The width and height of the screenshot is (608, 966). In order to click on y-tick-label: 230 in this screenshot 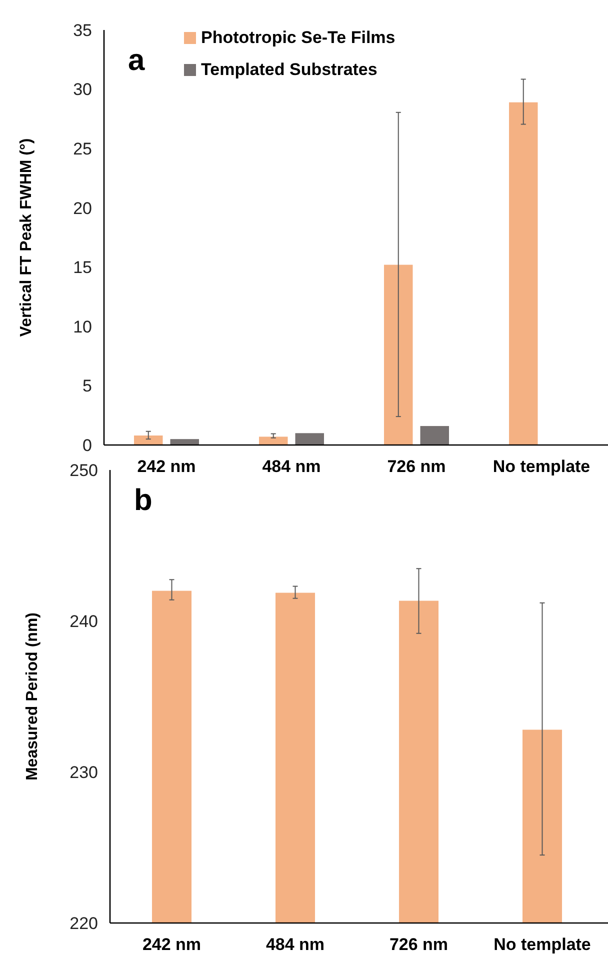, I will do `click(84, 772)`.